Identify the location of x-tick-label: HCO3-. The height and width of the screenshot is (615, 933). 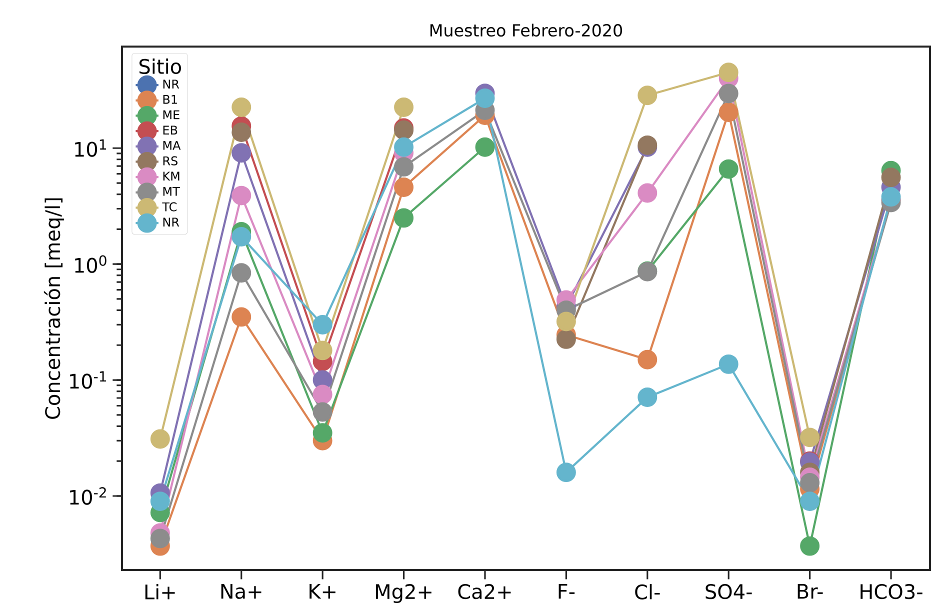
(891, 592).